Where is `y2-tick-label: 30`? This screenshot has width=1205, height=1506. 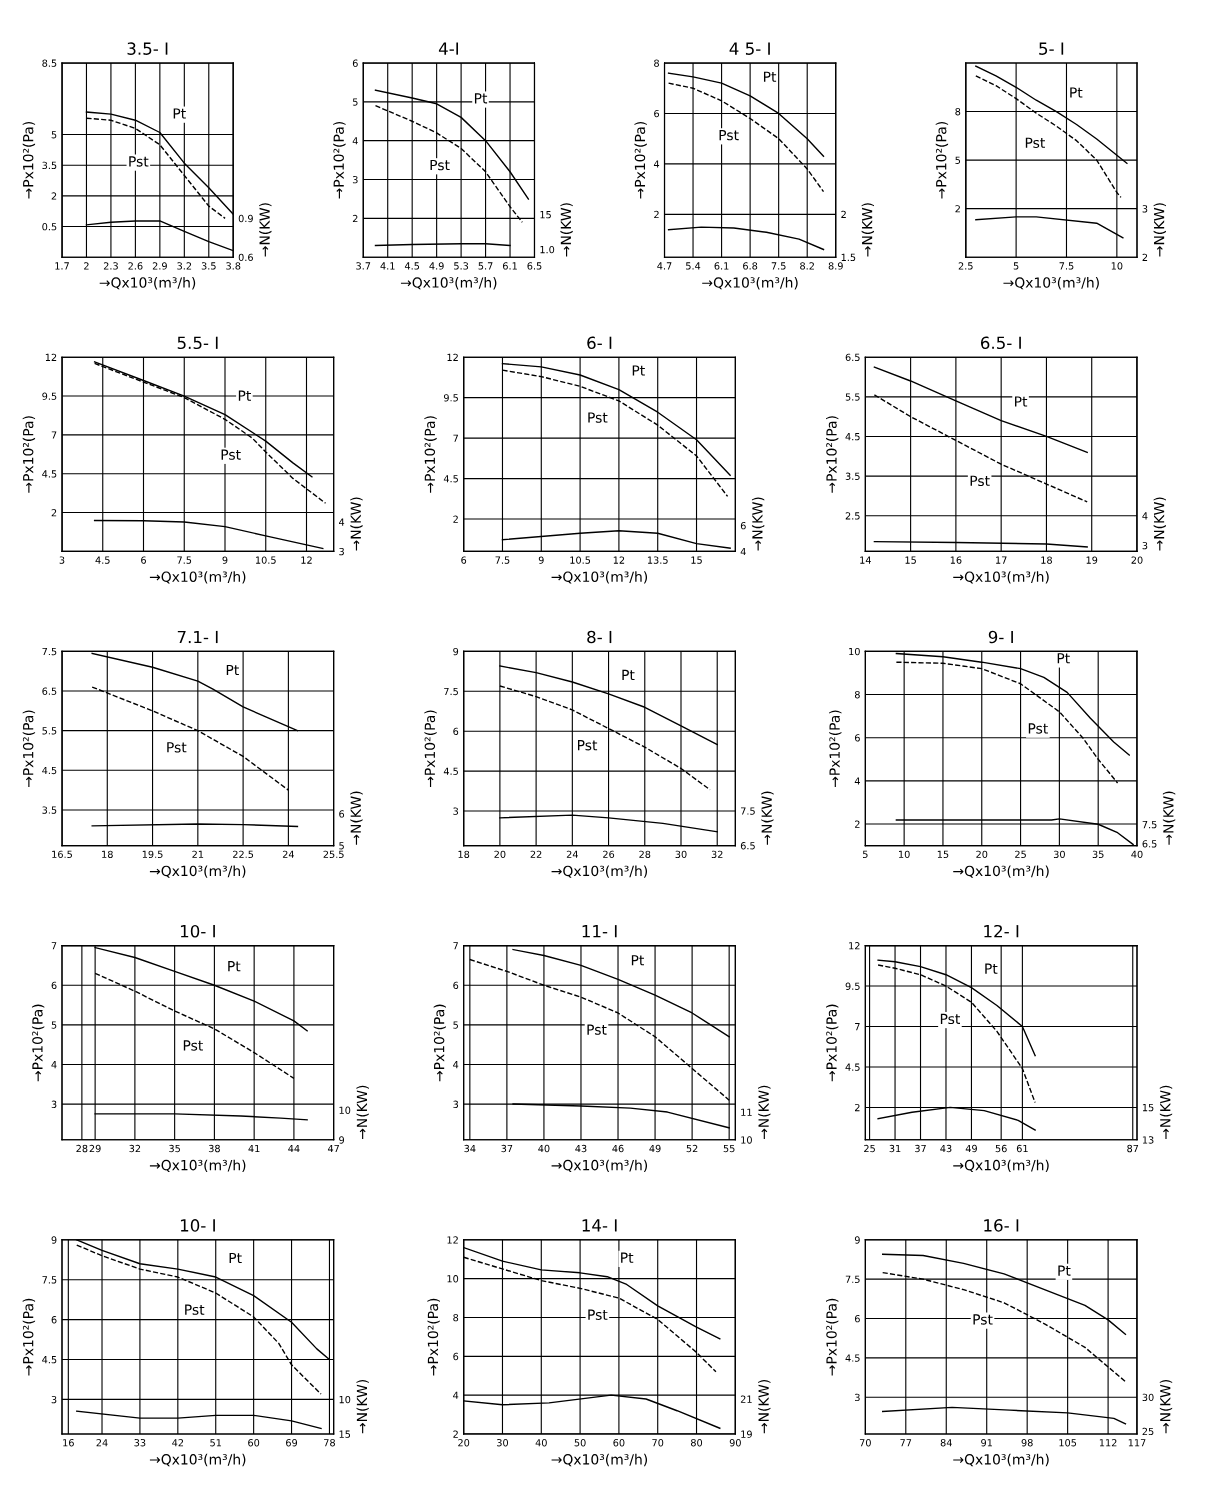
y2-tick-label: 30 is located at coordinates (1148, 1397).